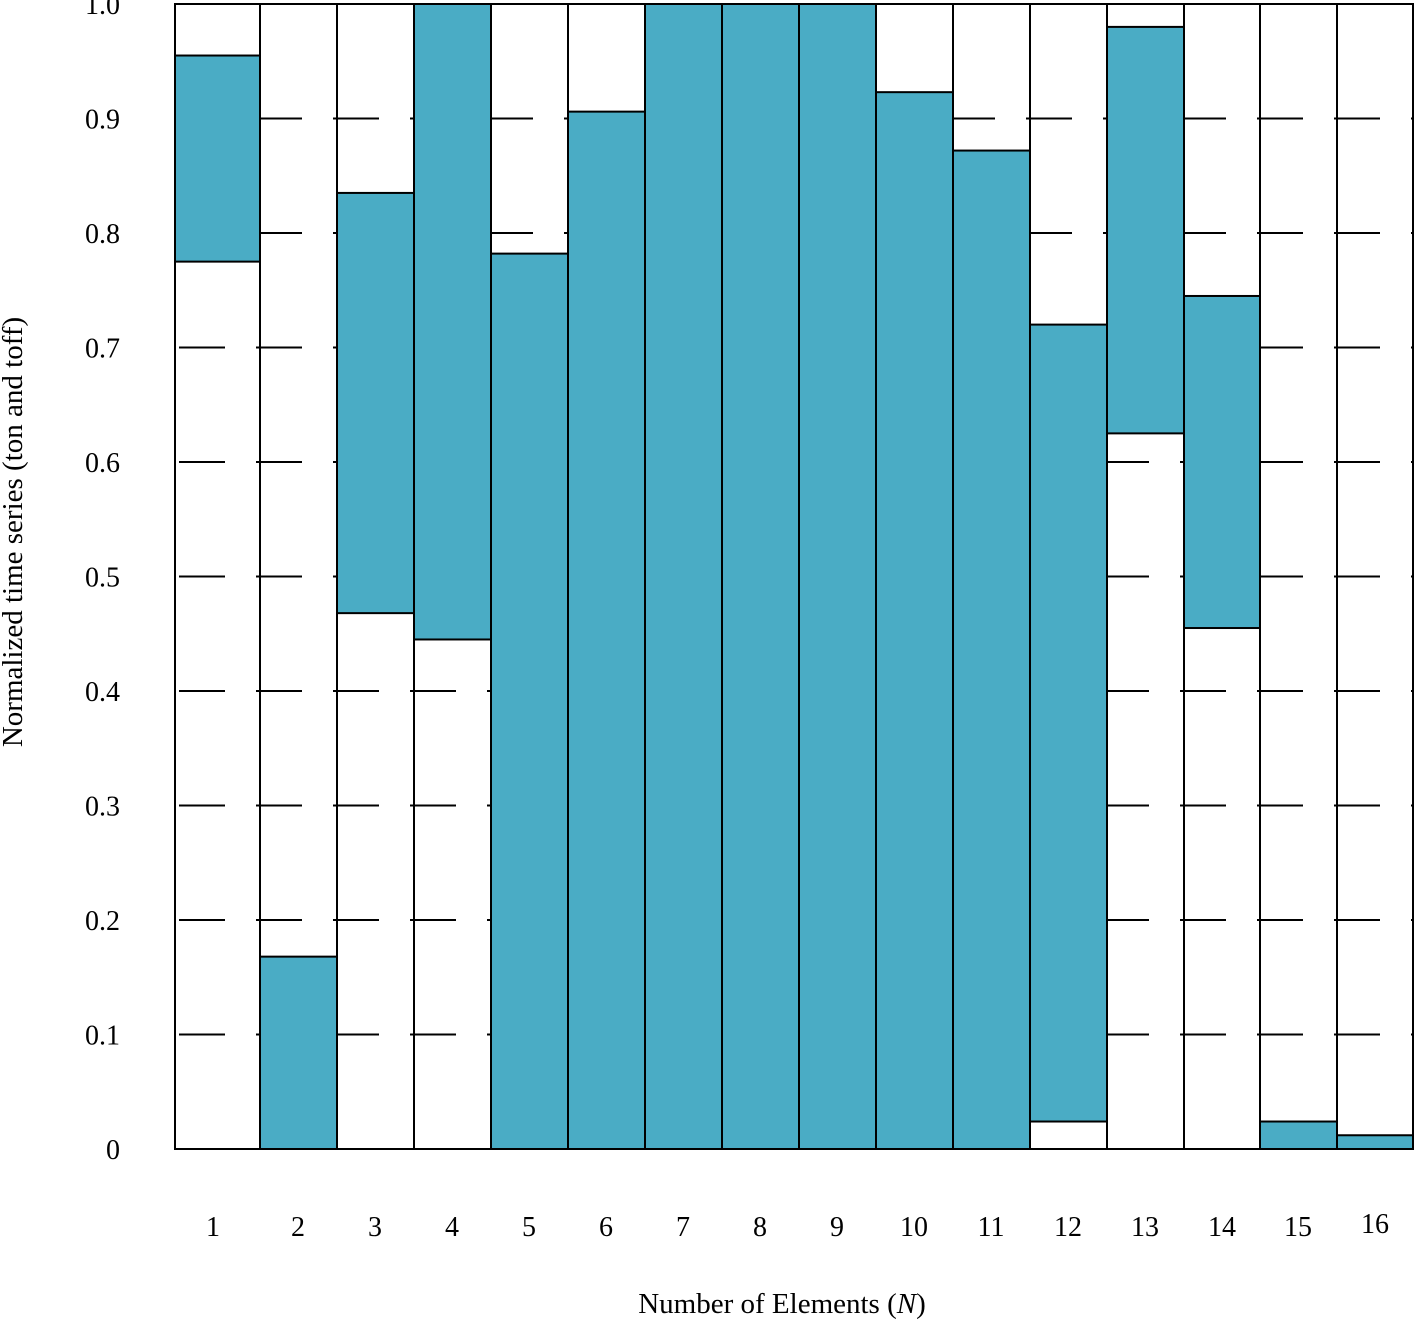 Image resolution: width=1415 pixels, height=1320 pixels. Describe the element at coordinates (102, 807) in the screenshot. I see `y-tick-label: 0.3` at that location.